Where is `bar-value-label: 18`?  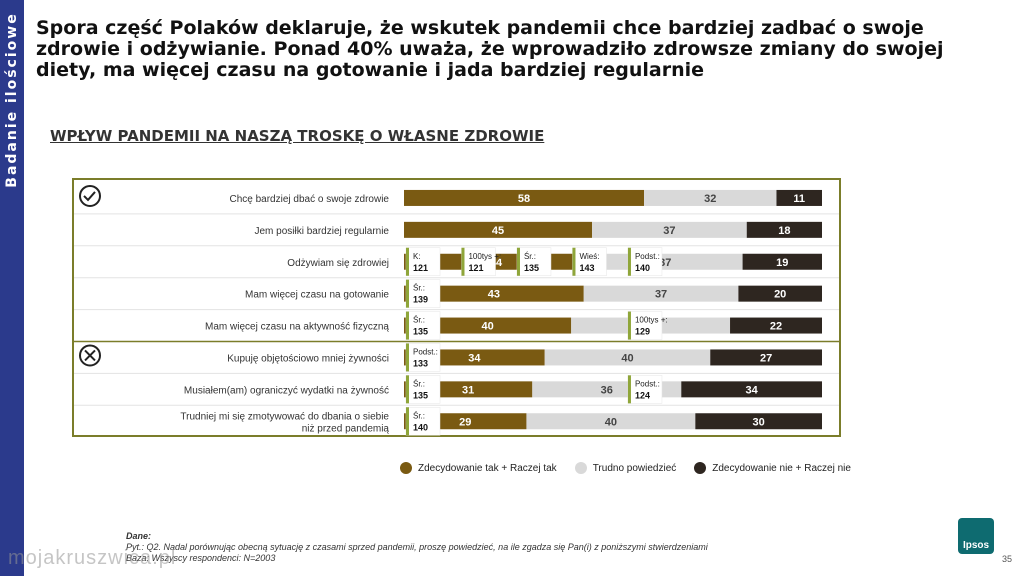
bar-value-label: 18 is located at coordinates (784, 231).